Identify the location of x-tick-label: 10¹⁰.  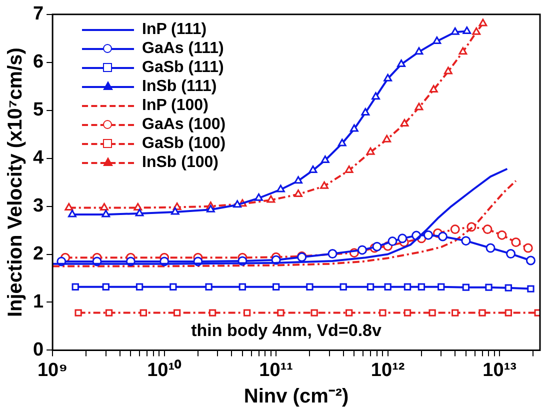
(164, 369).